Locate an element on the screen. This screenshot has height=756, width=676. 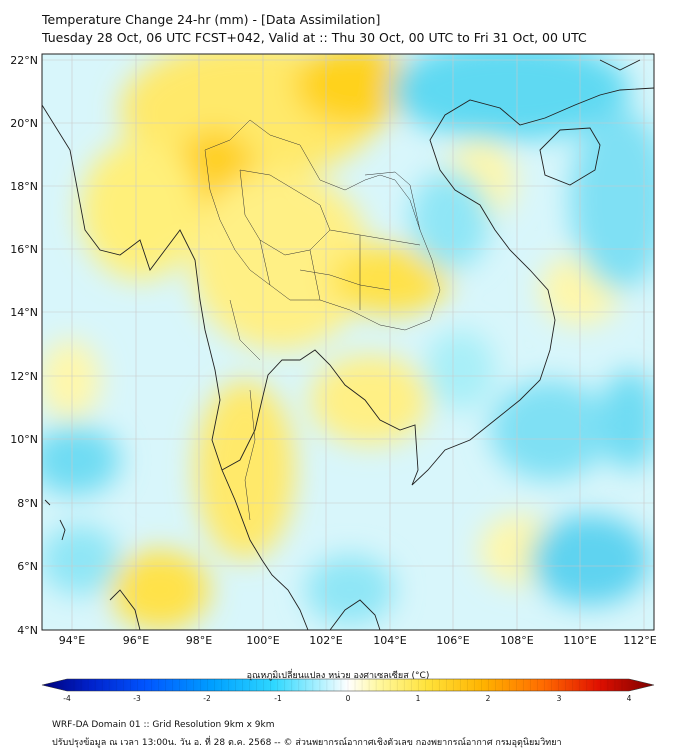
colorbar-bar is located at coordinates (348, 685).